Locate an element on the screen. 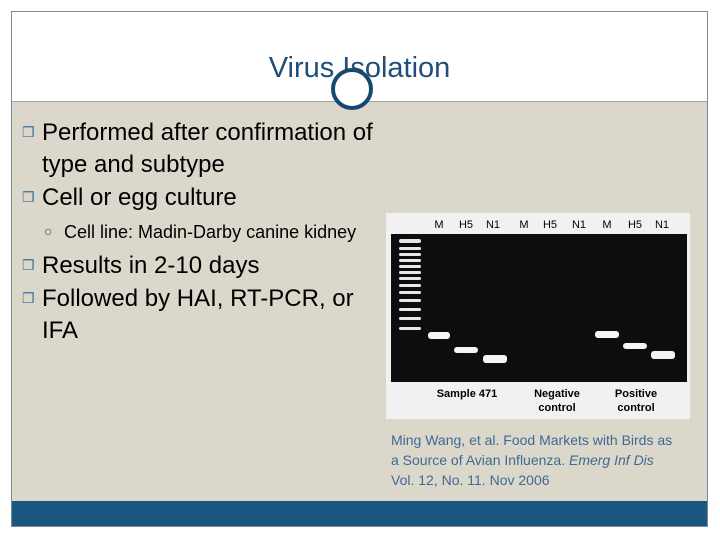  group-label-positive-control: control is located at coordinates (635, 408).